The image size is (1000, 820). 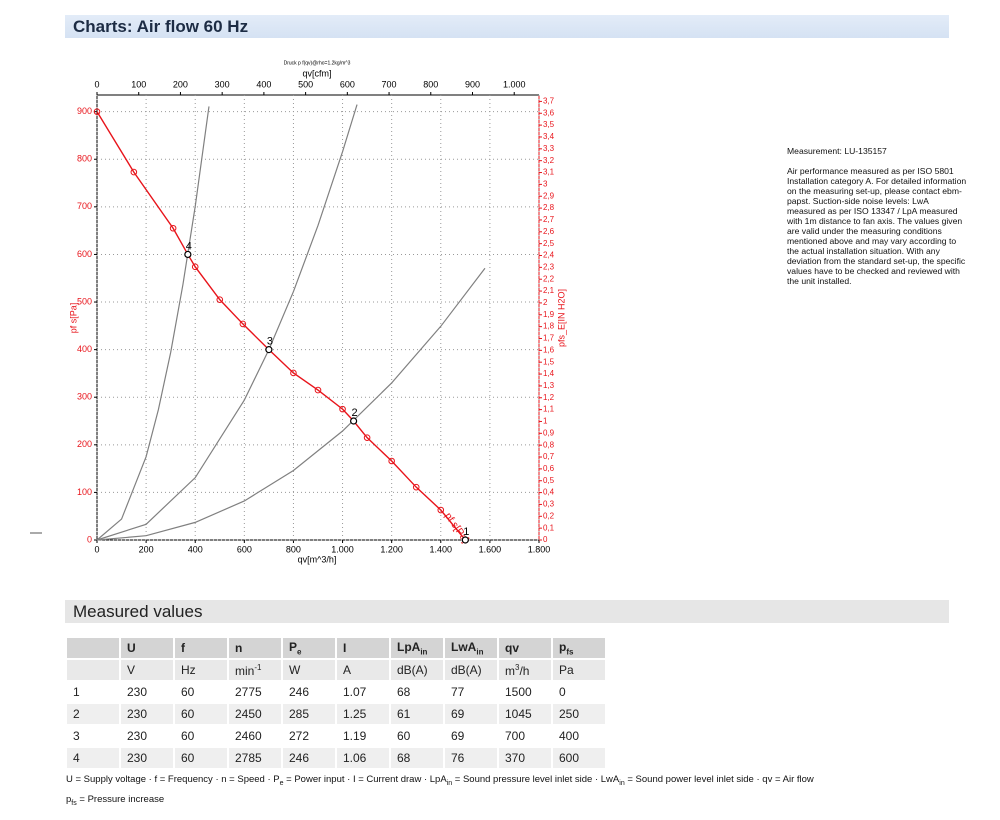 I want to click on table-cell: 2775, so click(x=255, y=692).